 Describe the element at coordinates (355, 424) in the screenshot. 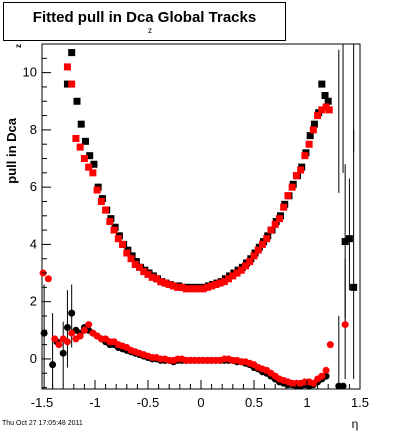

I see `x-axis-label: η` at that location.